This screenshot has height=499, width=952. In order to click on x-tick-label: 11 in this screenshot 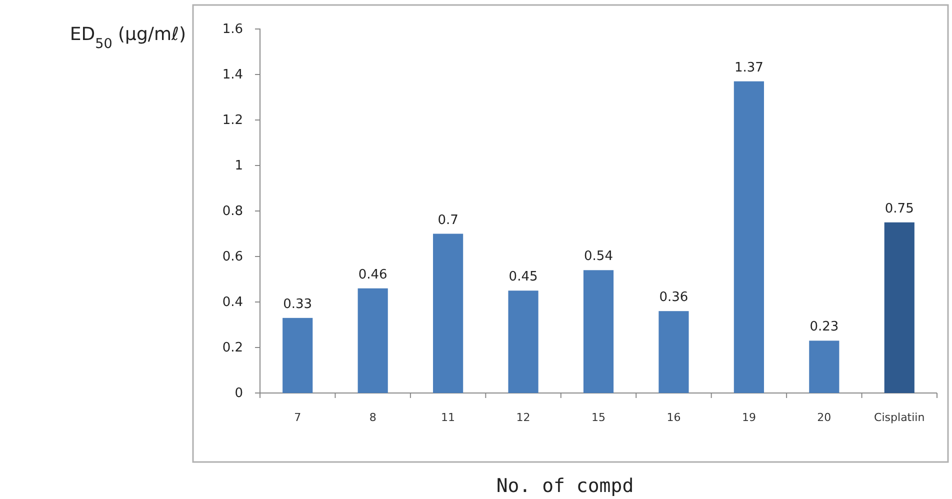, I will do `click(448, 417)`.